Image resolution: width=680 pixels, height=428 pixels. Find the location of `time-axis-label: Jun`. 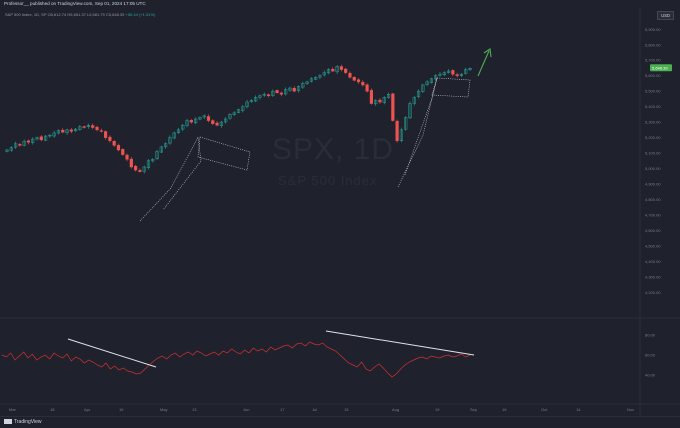

time-axis-label: Jun is located at coordinates (246, 409).